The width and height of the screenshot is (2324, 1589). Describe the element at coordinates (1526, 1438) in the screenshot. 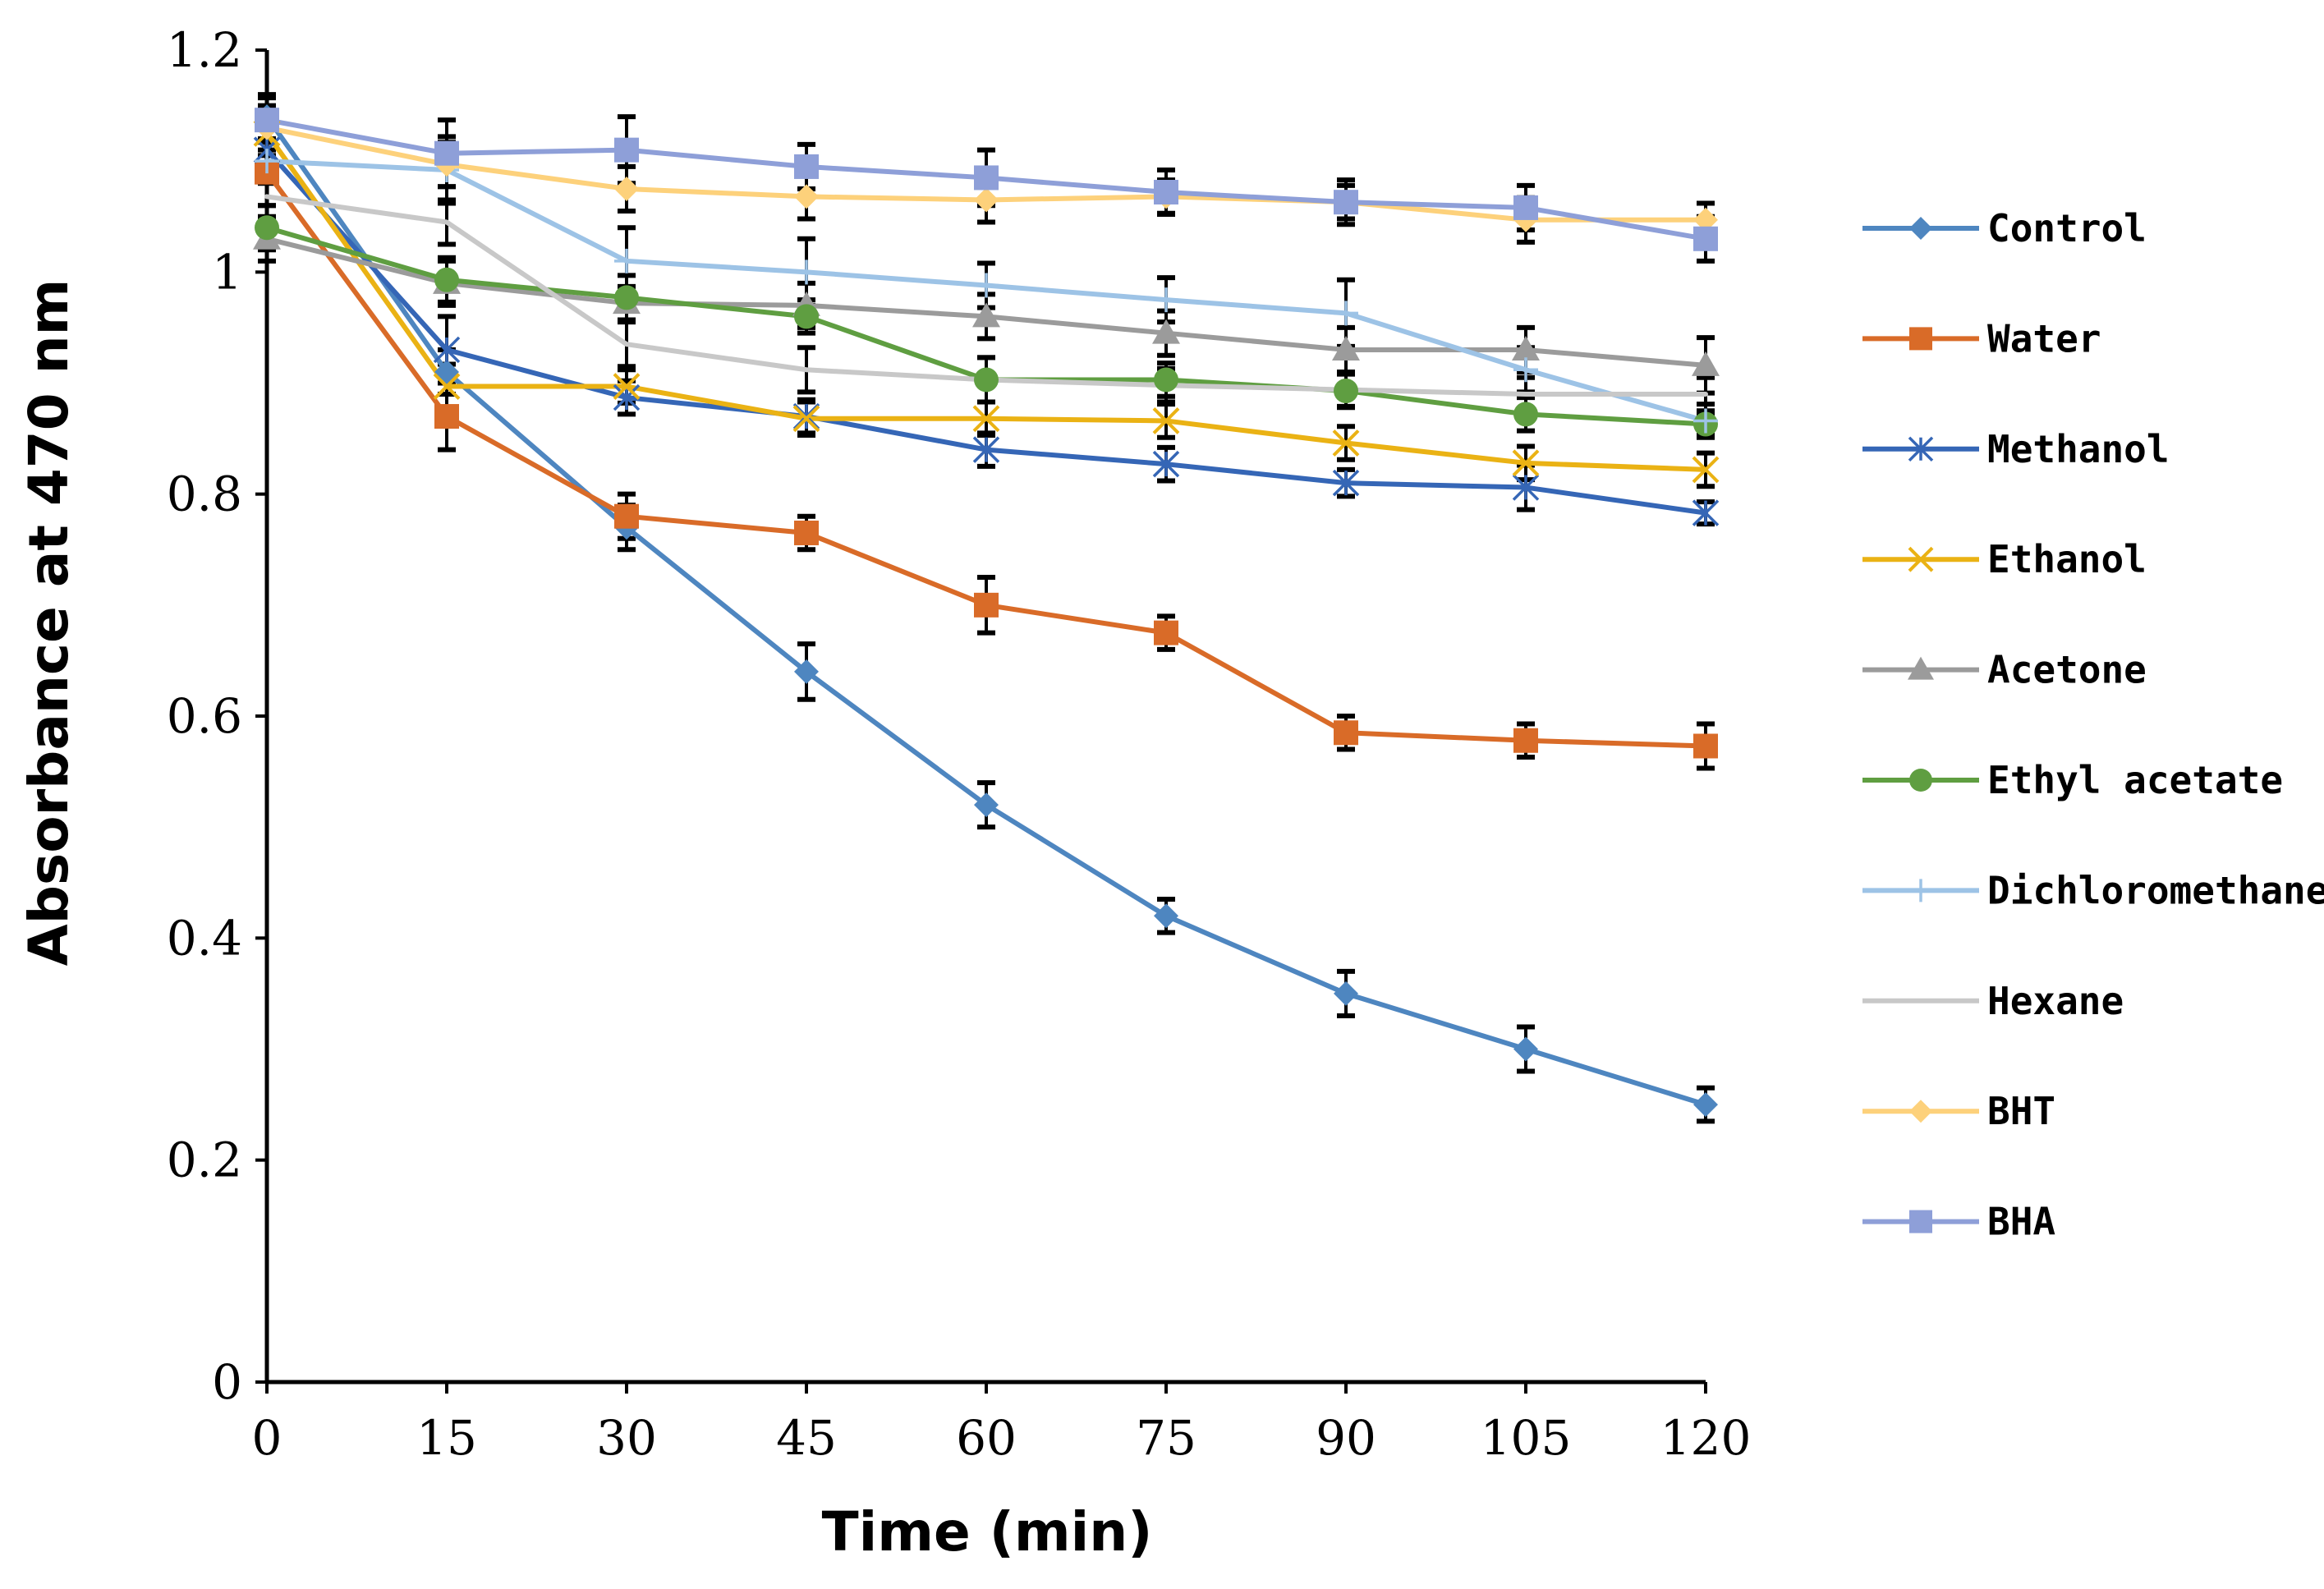

I see `x-tick-label: 105` at that location.